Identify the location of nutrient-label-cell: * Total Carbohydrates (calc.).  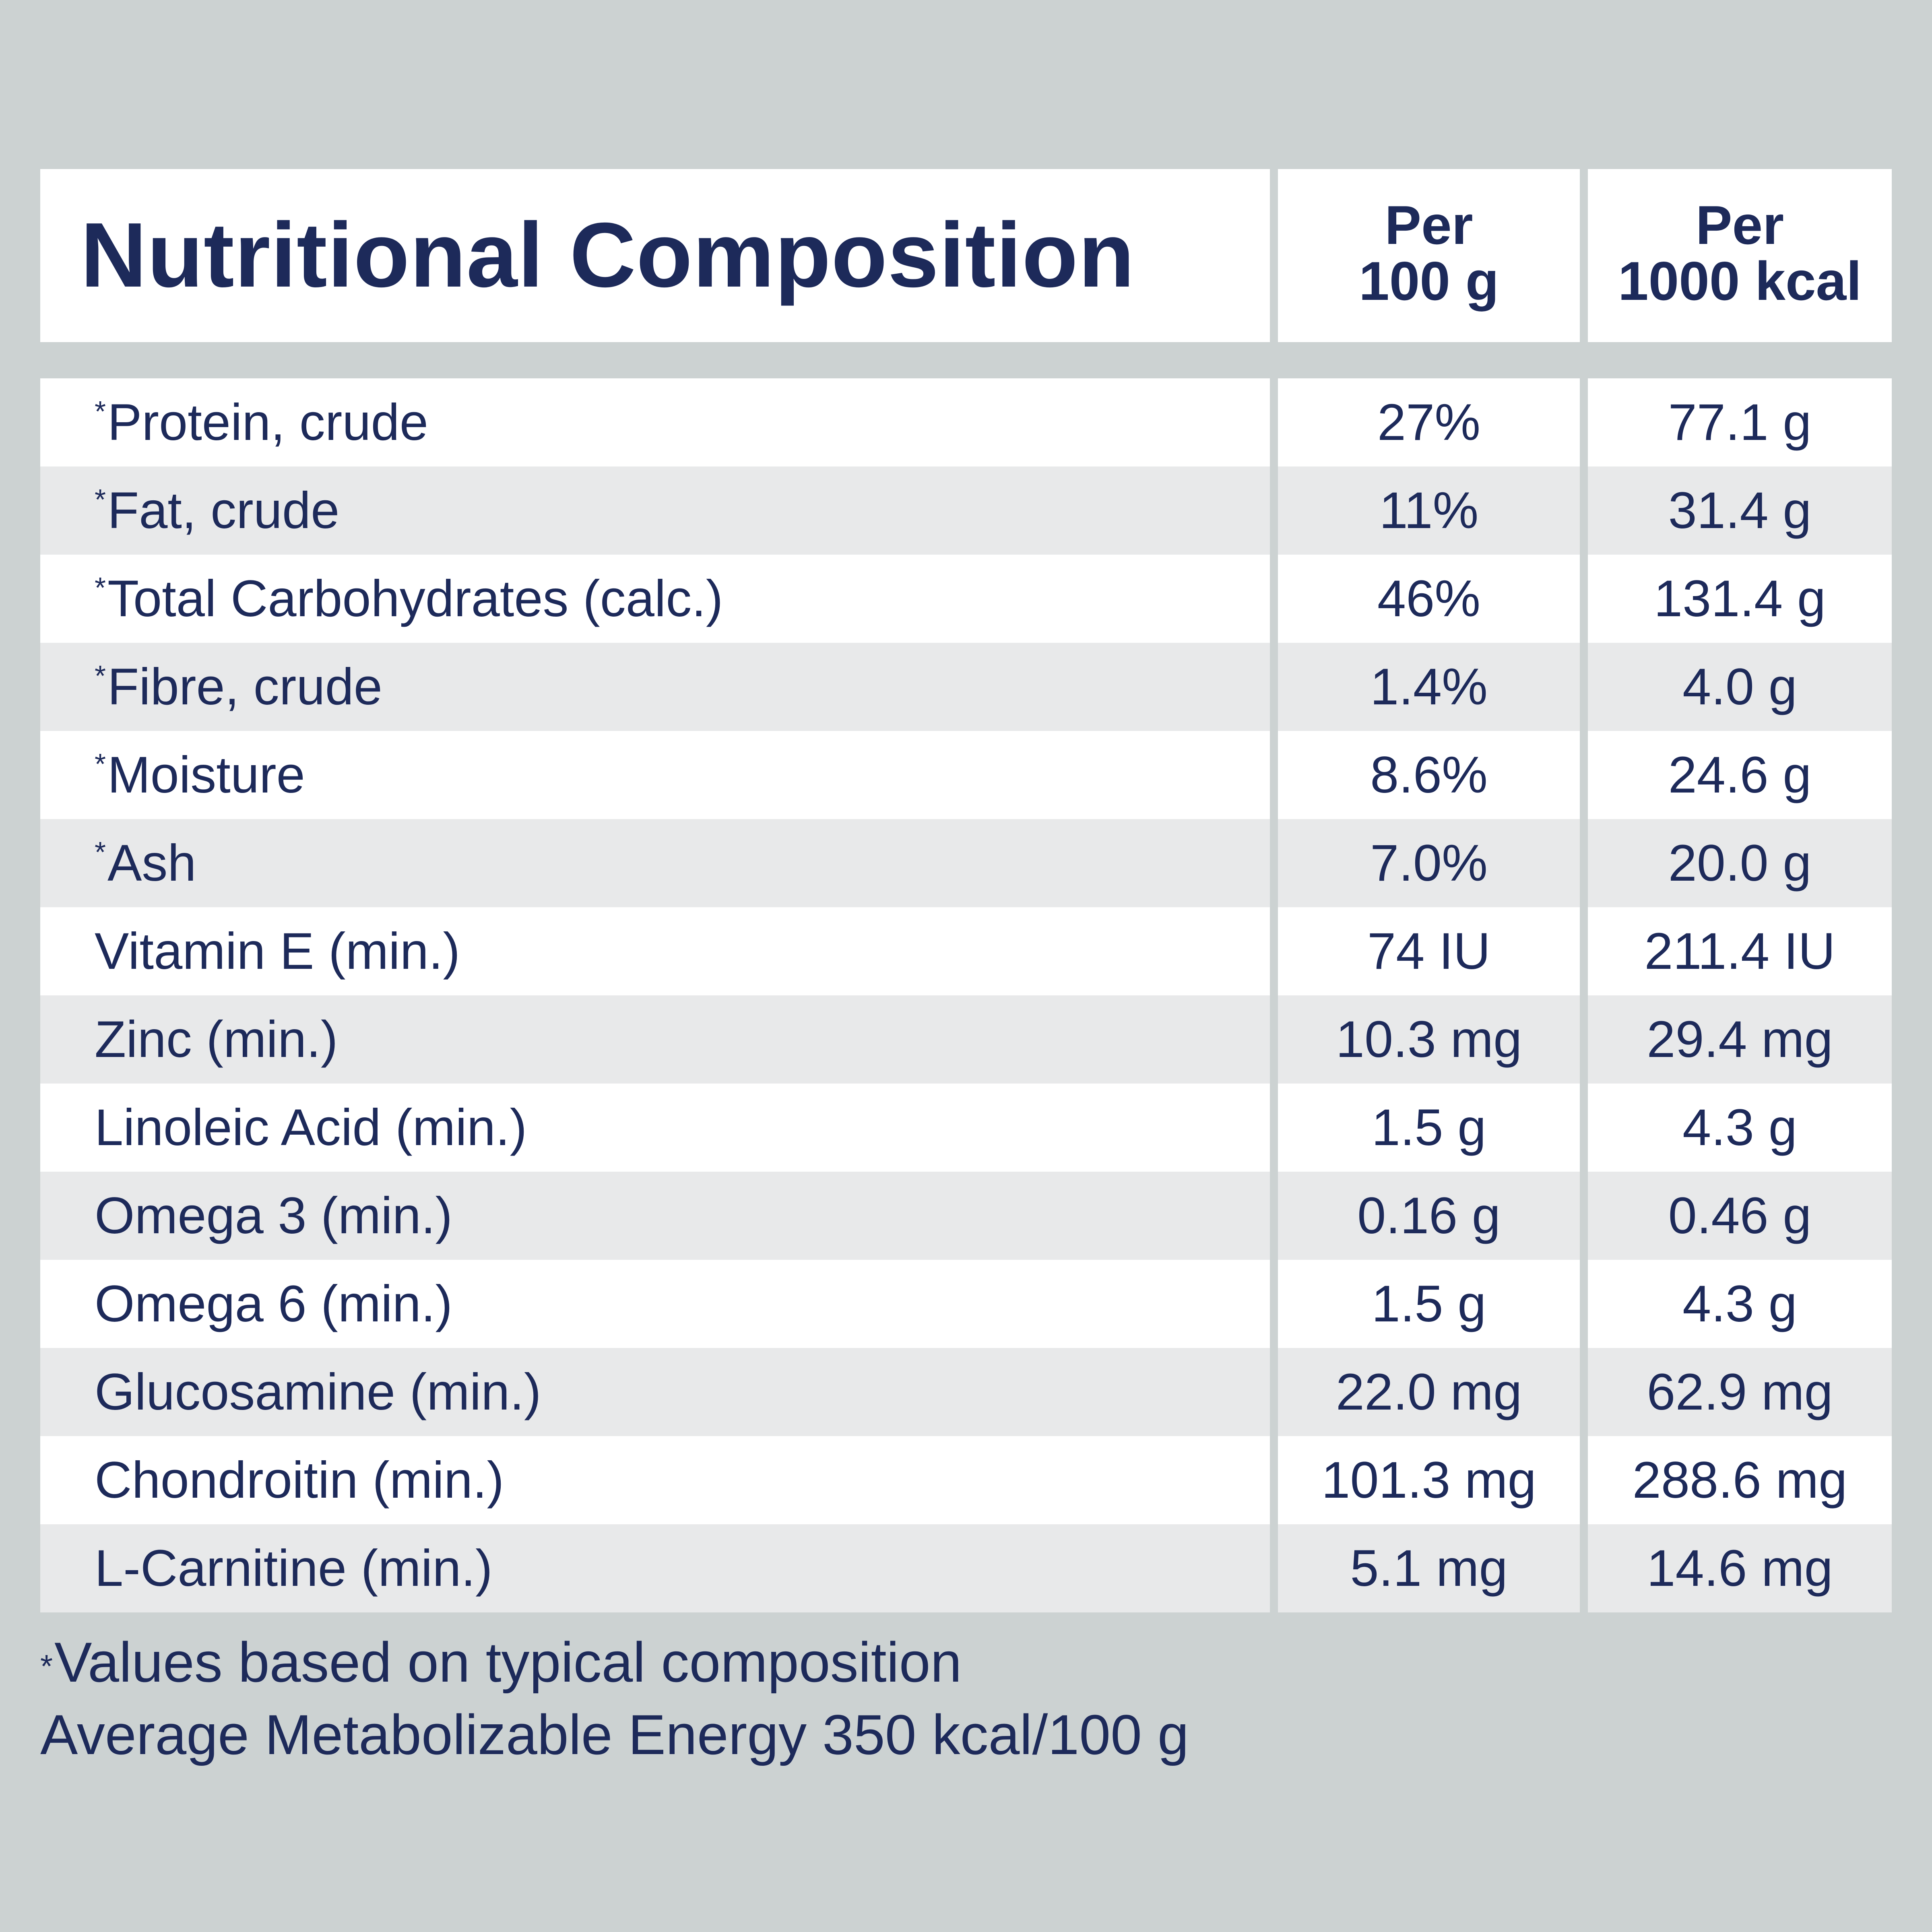
(655, 599).